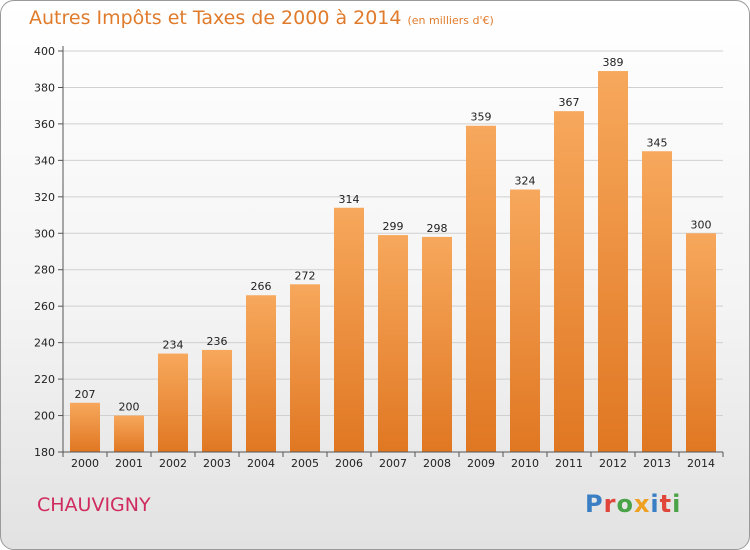 The image size is (750, 550). I want to click on y-tick-label: 360, so click(44, 124).